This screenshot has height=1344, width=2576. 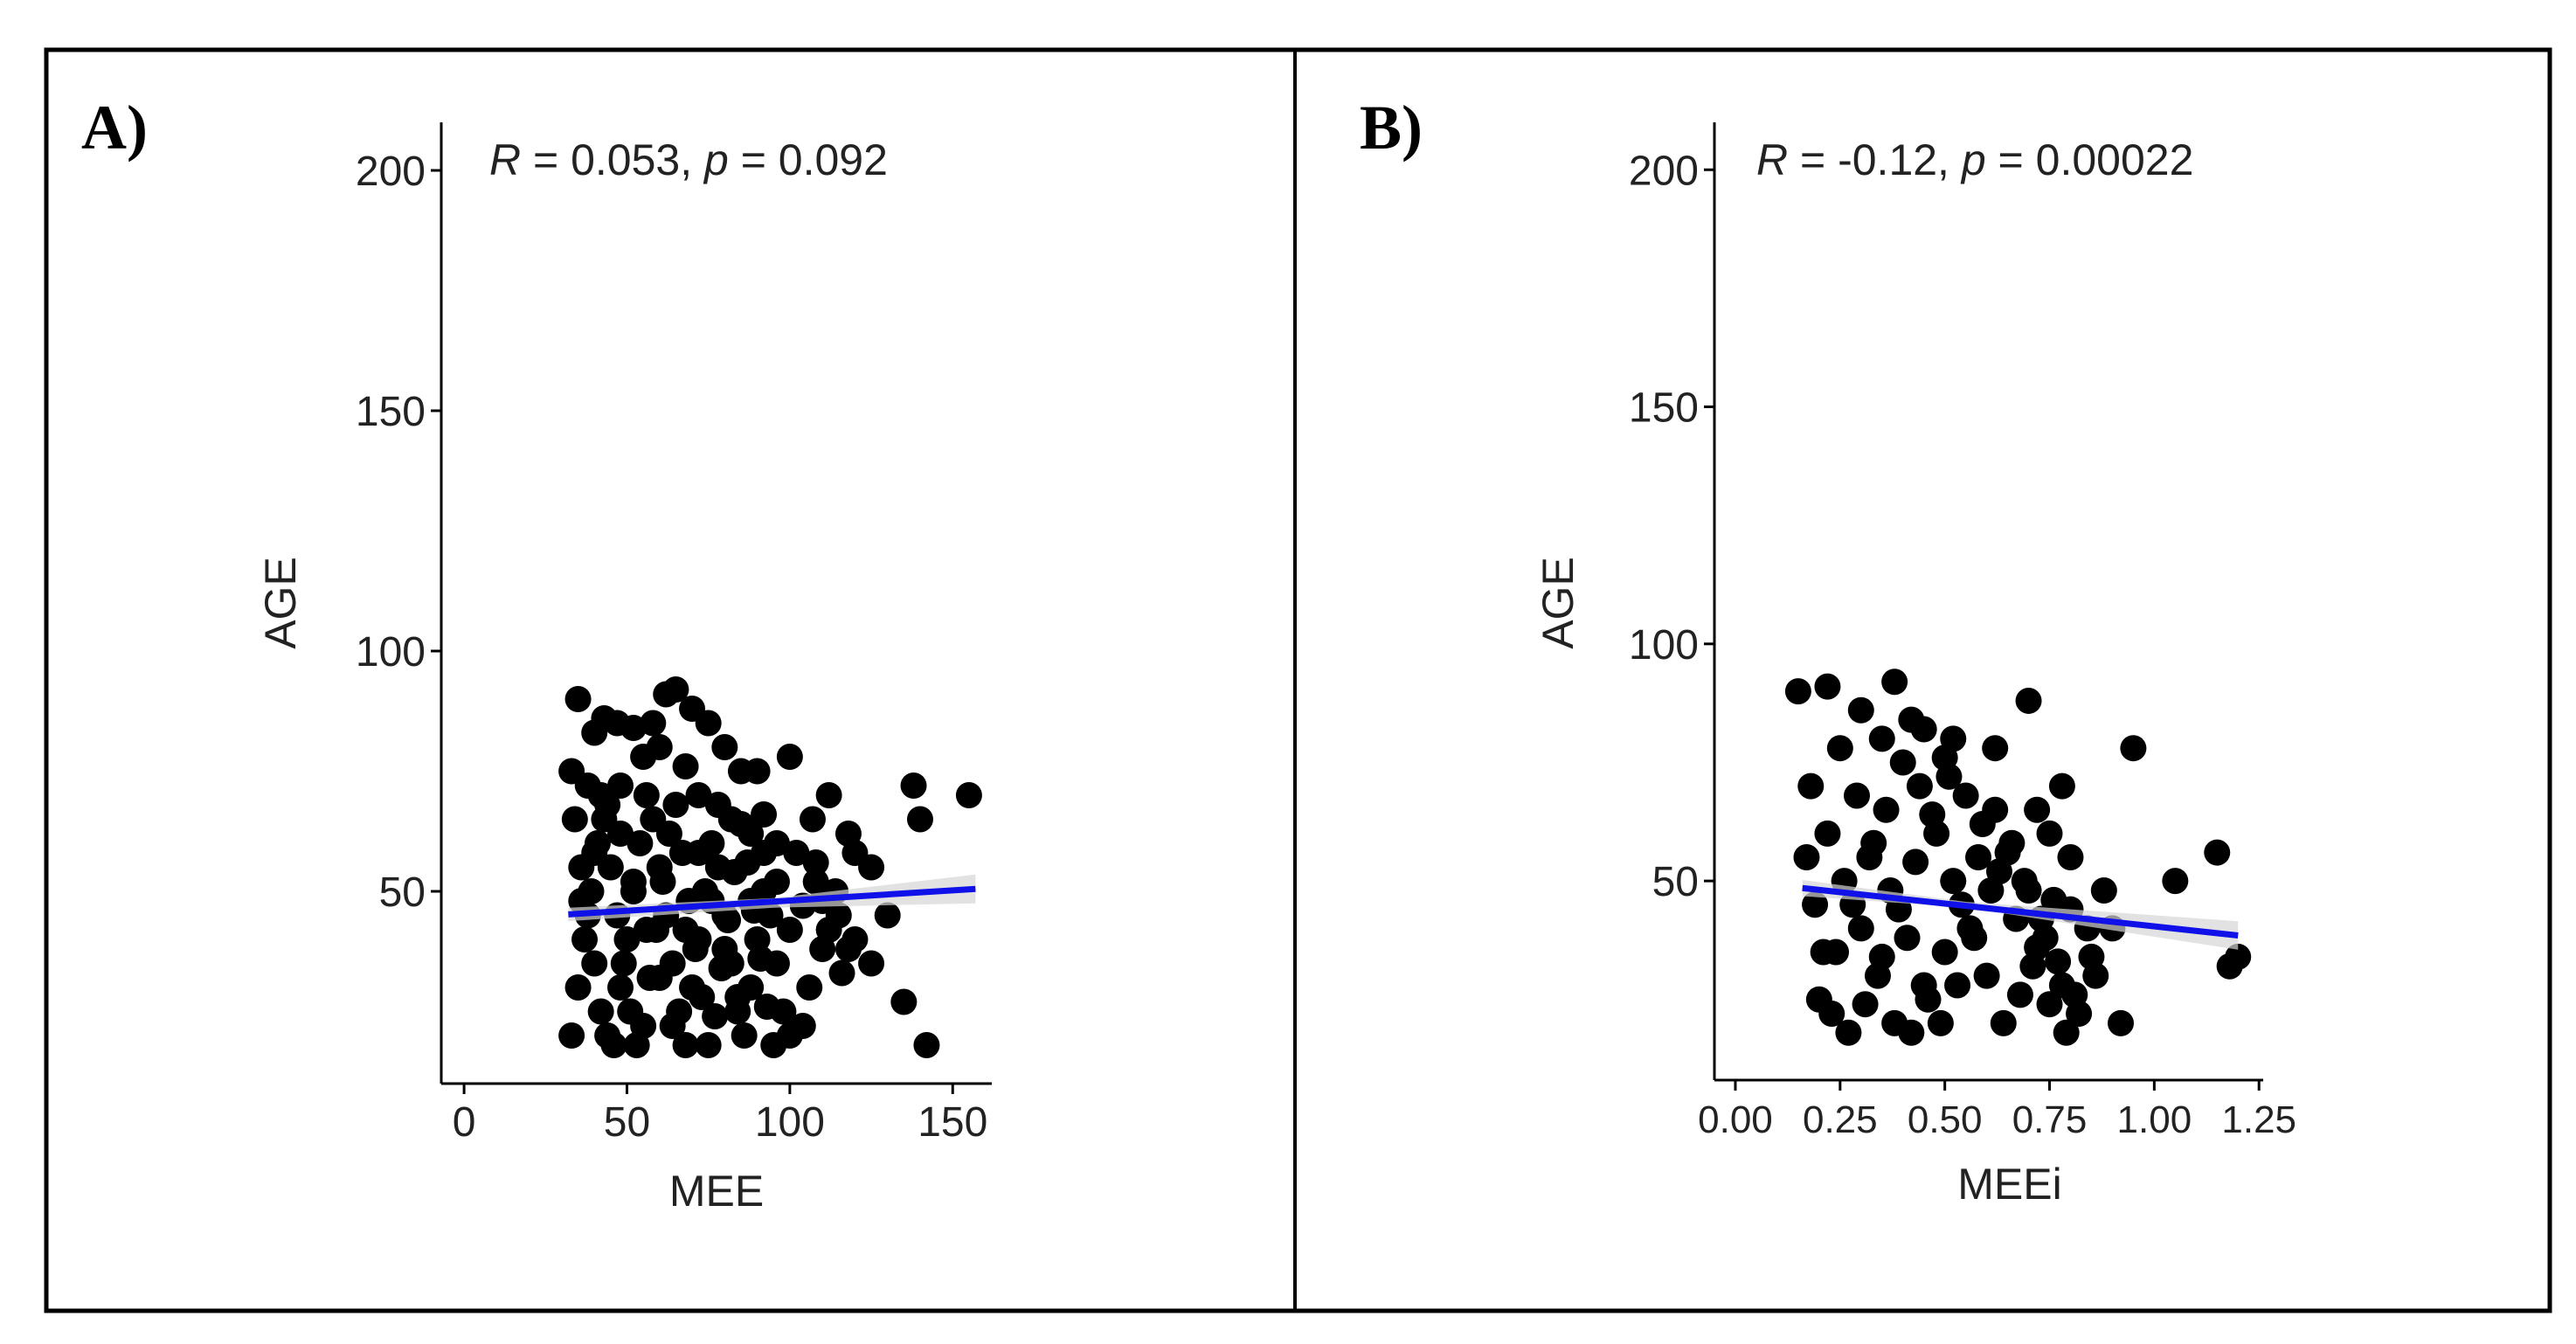 What do you see at coordinates (1875, 159) in the screenshot?
I see `annotation-part: = -0.12,` at bounding box center [1875, 159].